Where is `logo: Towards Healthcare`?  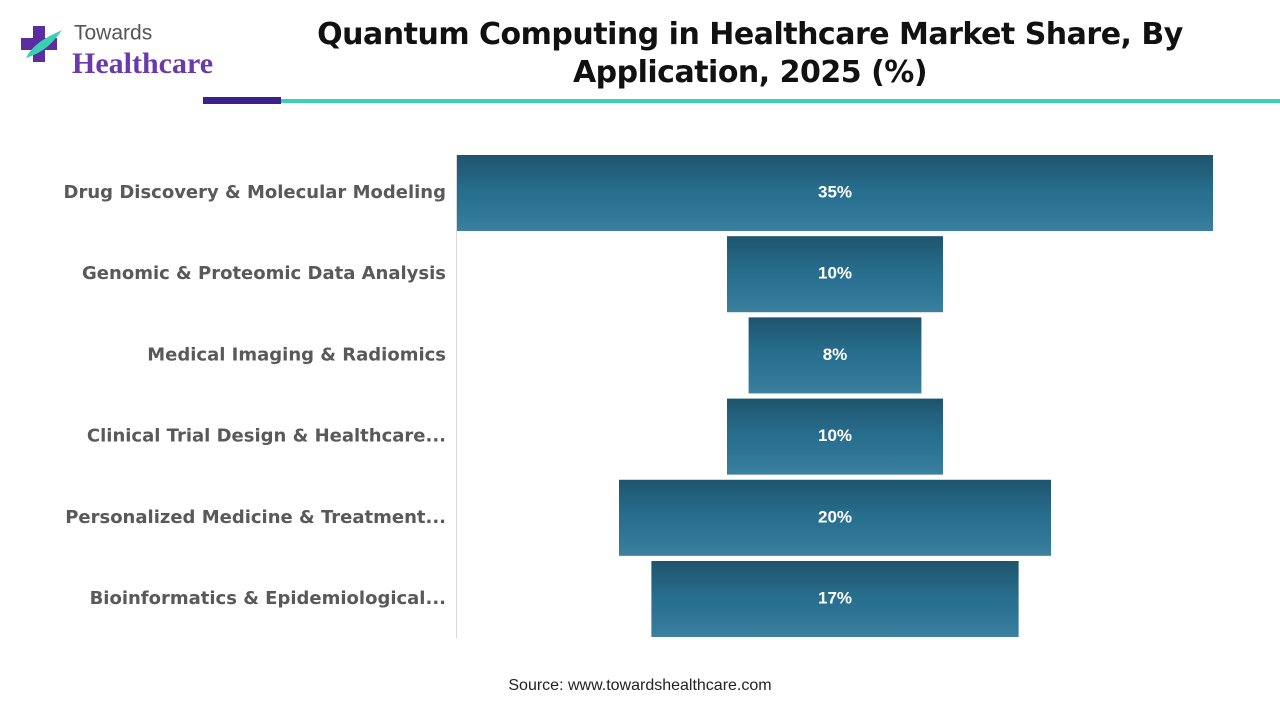 logo: Towards Healthcare is located at coordinates (117, 51).